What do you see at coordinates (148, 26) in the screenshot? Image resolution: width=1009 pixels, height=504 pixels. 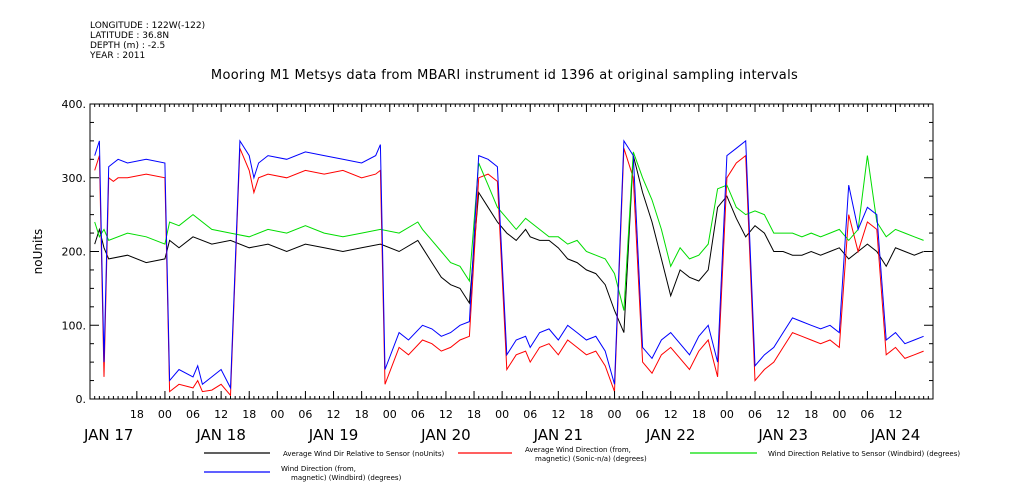 I see `meta-longitude: LONGITUDE : 122W(-122)` at bounding box center [148, 26].